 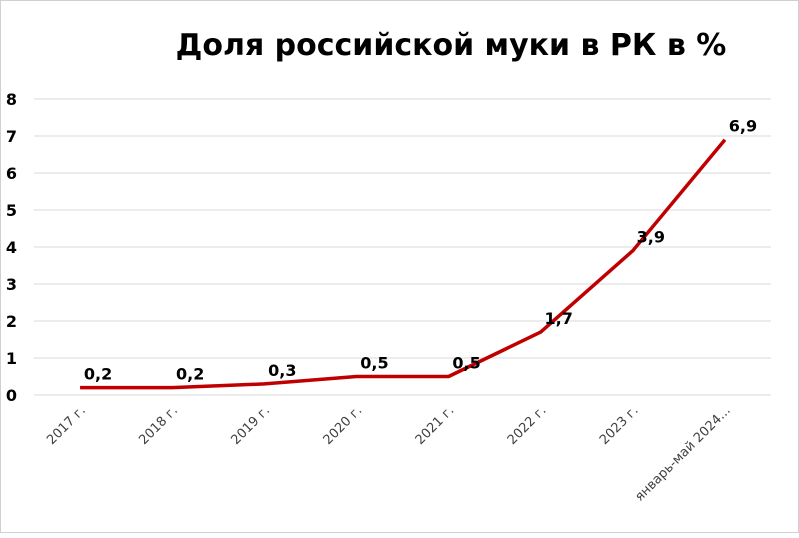 What do you see at coordinates (158, 425) in the screenshot?
I see `x-tick-label: 2018 г.` at bounding box center [158, 425].